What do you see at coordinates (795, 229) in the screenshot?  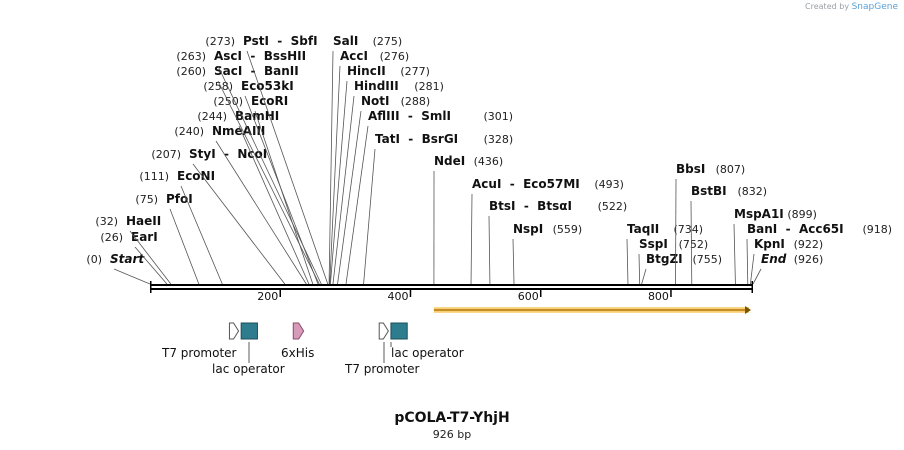 I see `site-name: BanI - Acc65I` at bounding box center [795, 229].